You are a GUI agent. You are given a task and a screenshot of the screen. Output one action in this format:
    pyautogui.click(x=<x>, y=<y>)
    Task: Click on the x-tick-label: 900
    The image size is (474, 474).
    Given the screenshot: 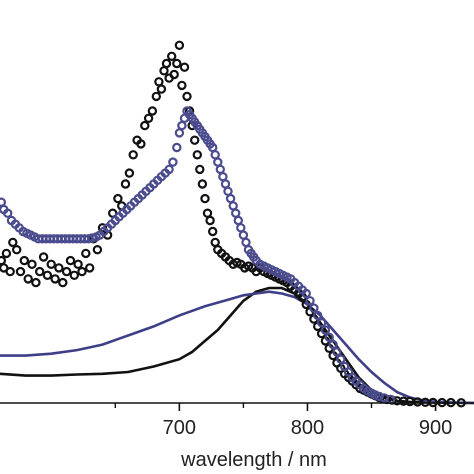 What is the action you would take?
    pyautogui.click(x=435, y=428)
    